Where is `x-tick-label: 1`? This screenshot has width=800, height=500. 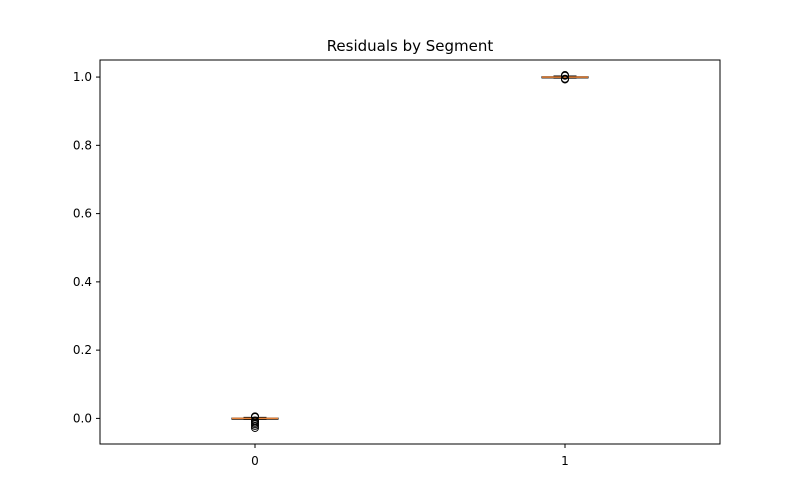
x-tick-label: 1 is located at coordinates (565, 461).